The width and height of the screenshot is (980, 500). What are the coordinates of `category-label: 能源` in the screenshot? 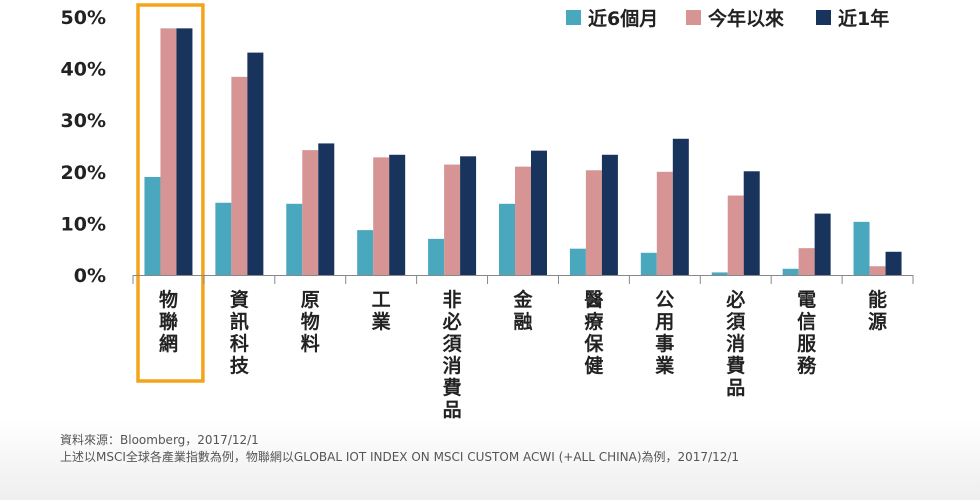 It's located at (877, 310).